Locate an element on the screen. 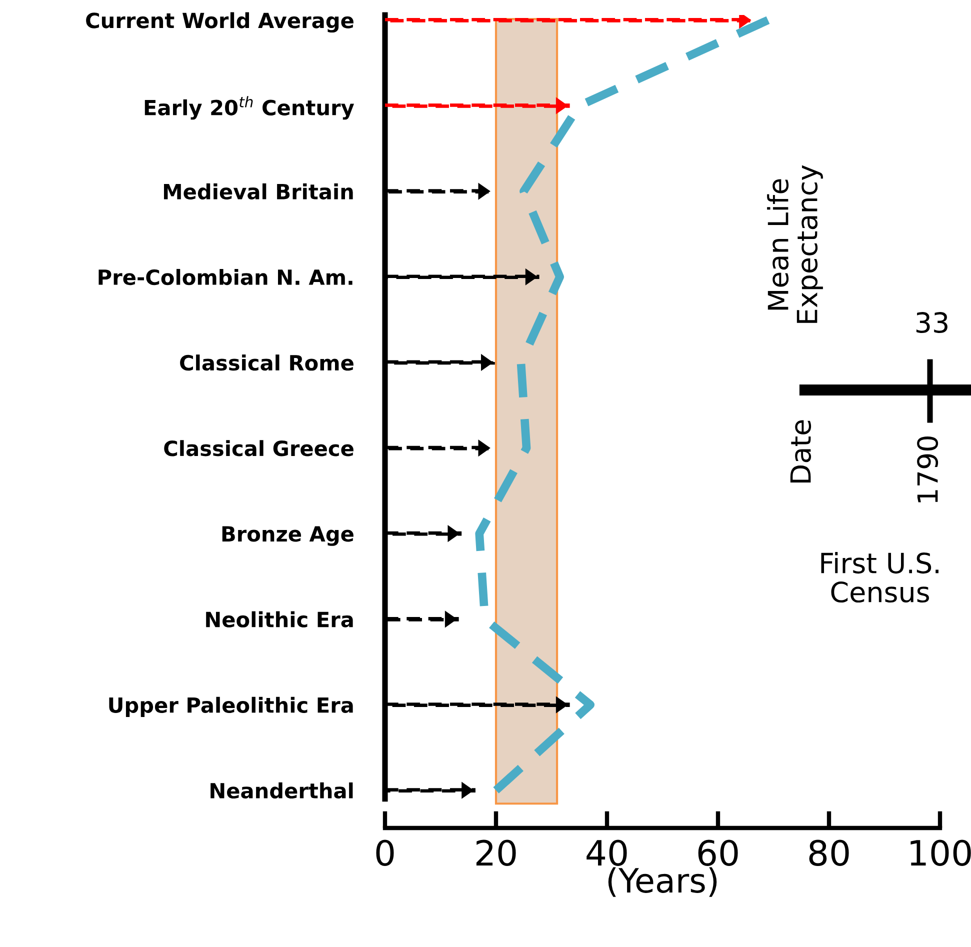 The height and width of the screenshot is (947, 971). x-tick-label: 100 is located at coordinates (940, 853).